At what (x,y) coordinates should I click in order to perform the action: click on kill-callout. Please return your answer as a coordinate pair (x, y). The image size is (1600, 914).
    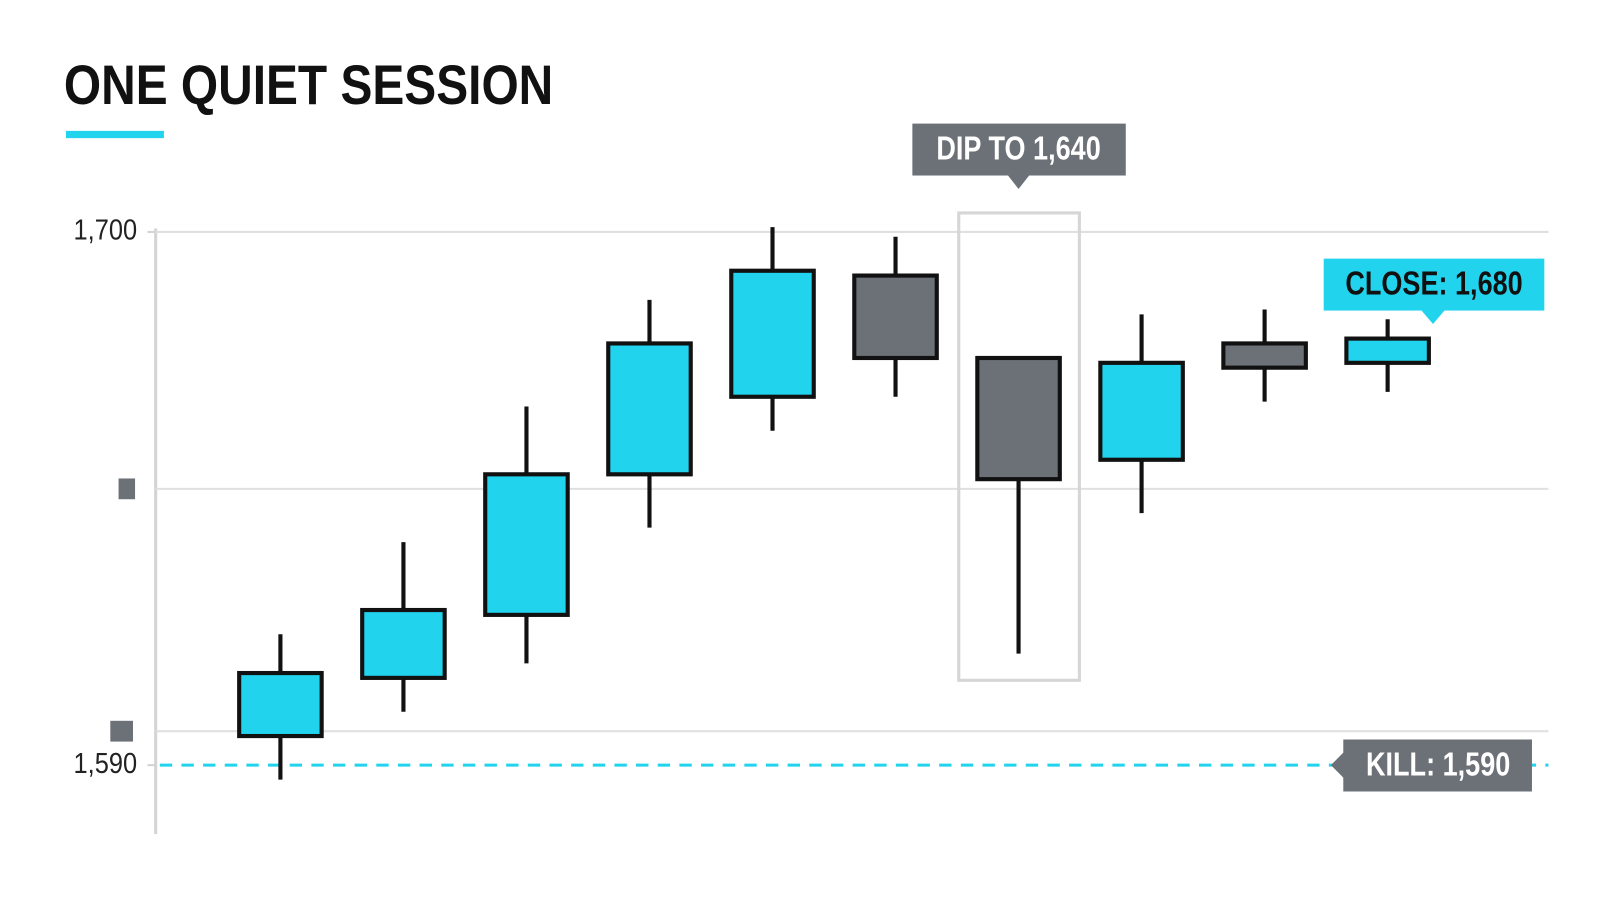
    Looking at the image, I should click on (1431, 765).